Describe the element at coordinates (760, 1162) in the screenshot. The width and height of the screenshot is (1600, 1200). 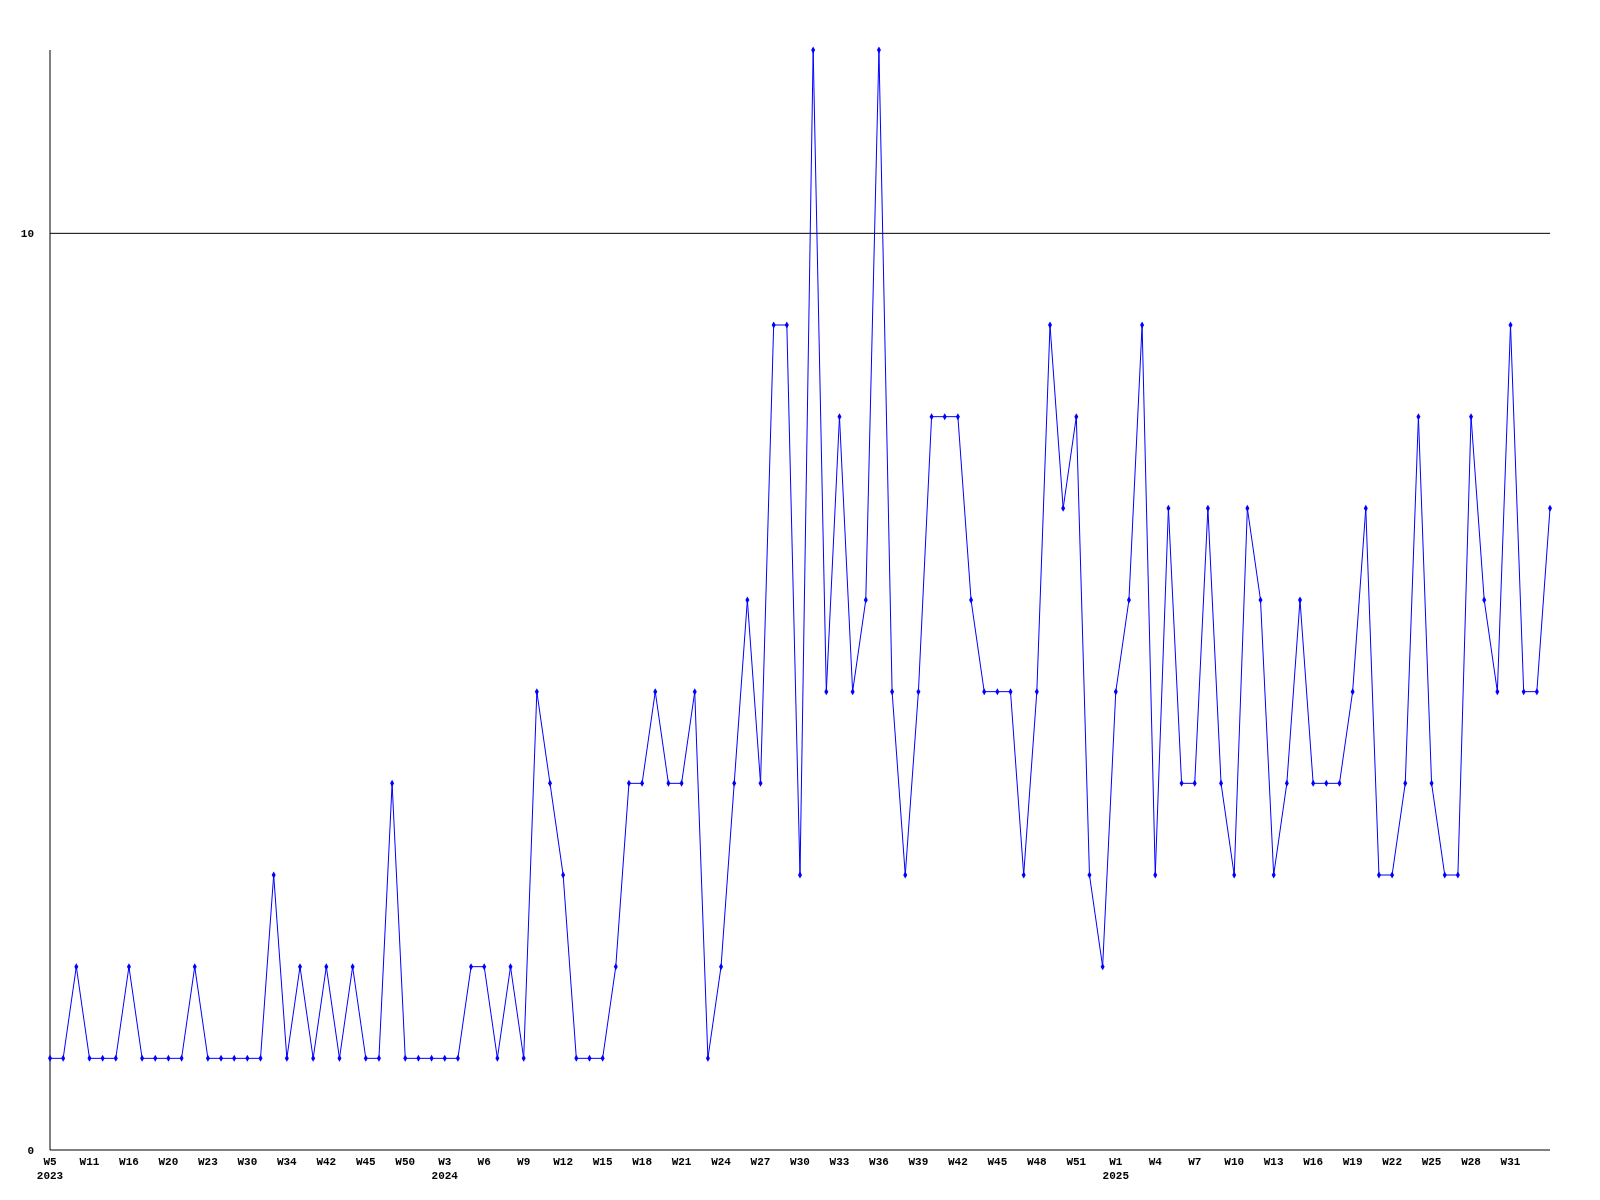
I see `x-tick-label: W27` at that location.